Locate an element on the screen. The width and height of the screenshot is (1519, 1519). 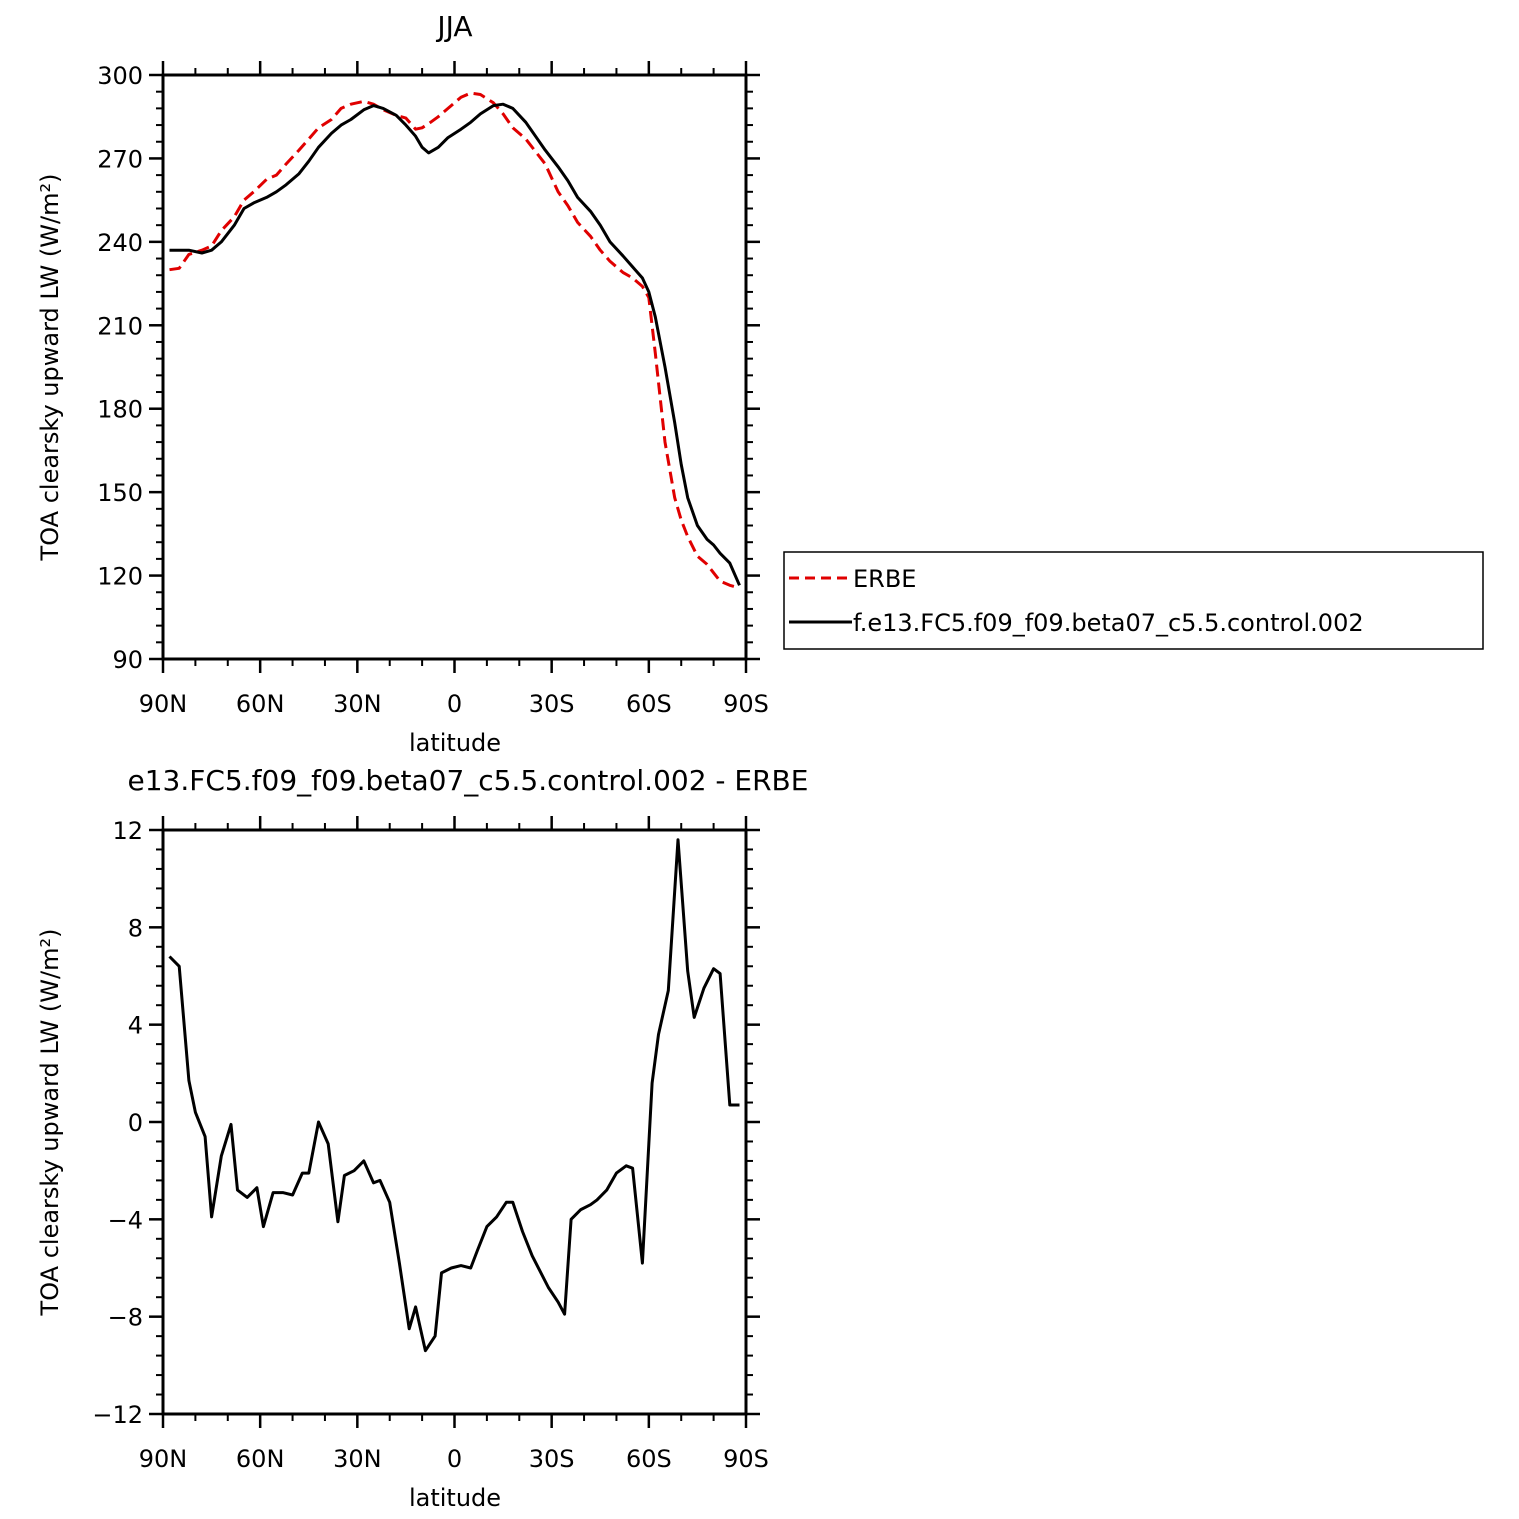
bottom-ytick-label: −12 is located at coordinates (117, 1415).